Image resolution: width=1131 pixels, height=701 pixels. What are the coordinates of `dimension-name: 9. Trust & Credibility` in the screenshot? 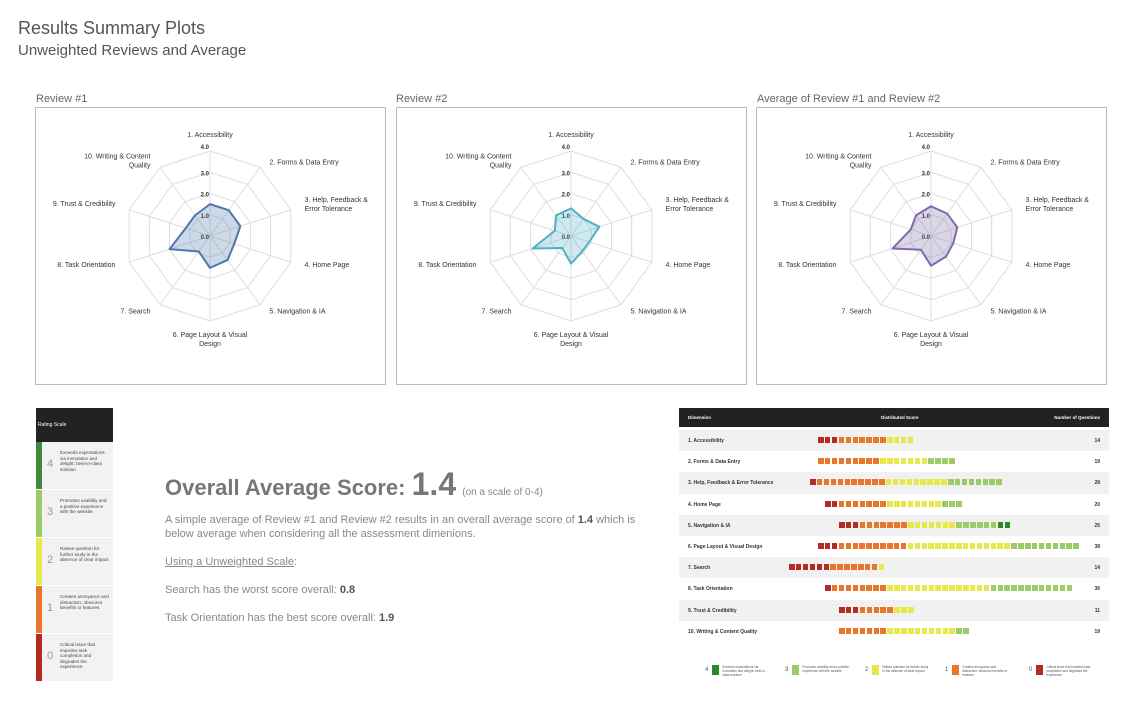 It's located at (712, 610).